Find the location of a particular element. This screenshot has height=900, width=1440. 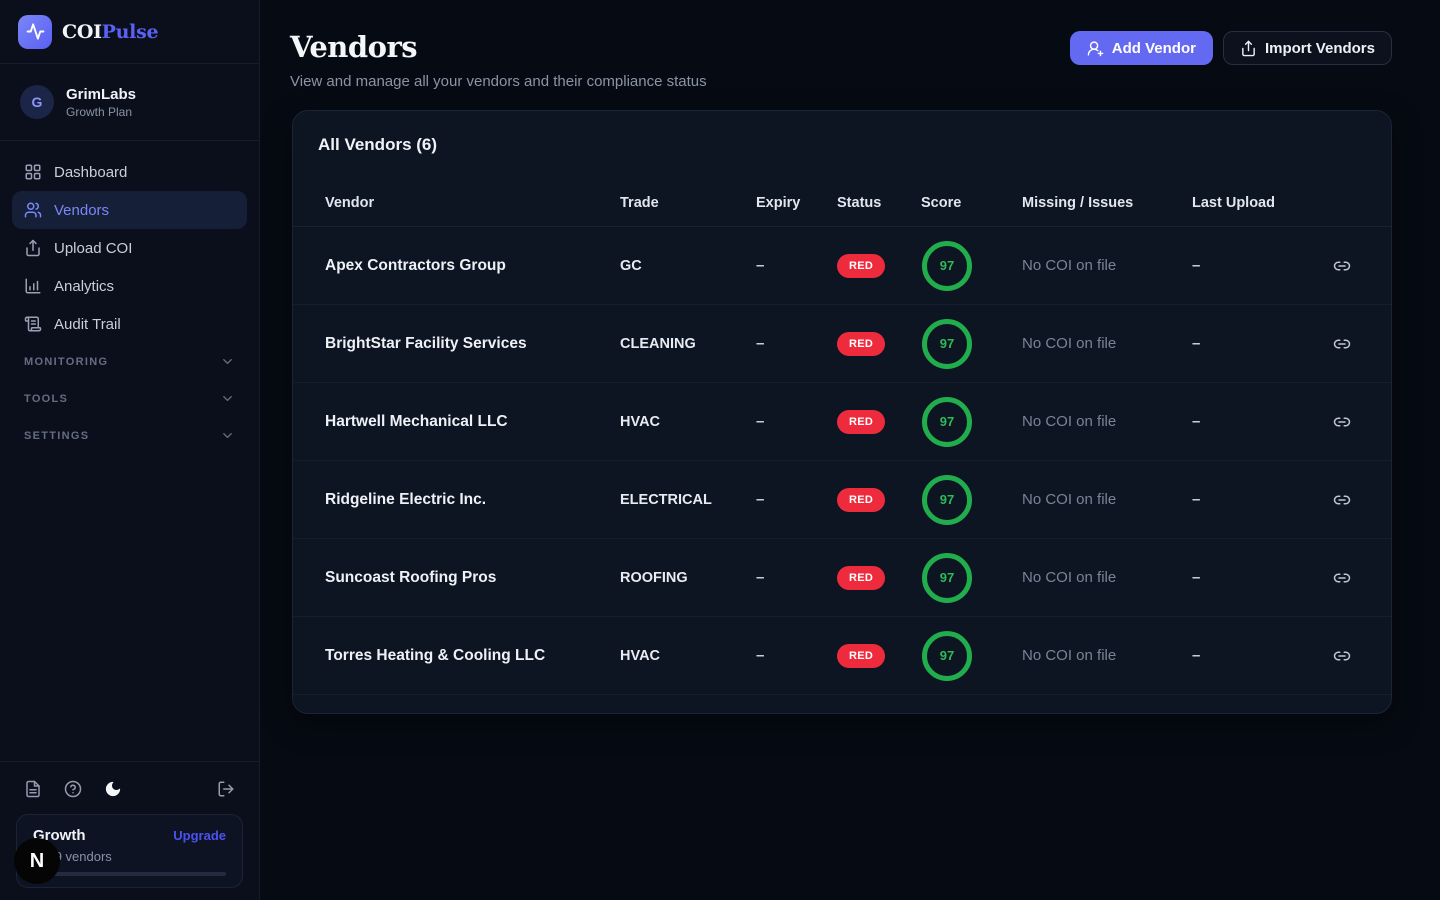

sidebar-section-settings: SETTINGS is located at coordinates (129, 435).